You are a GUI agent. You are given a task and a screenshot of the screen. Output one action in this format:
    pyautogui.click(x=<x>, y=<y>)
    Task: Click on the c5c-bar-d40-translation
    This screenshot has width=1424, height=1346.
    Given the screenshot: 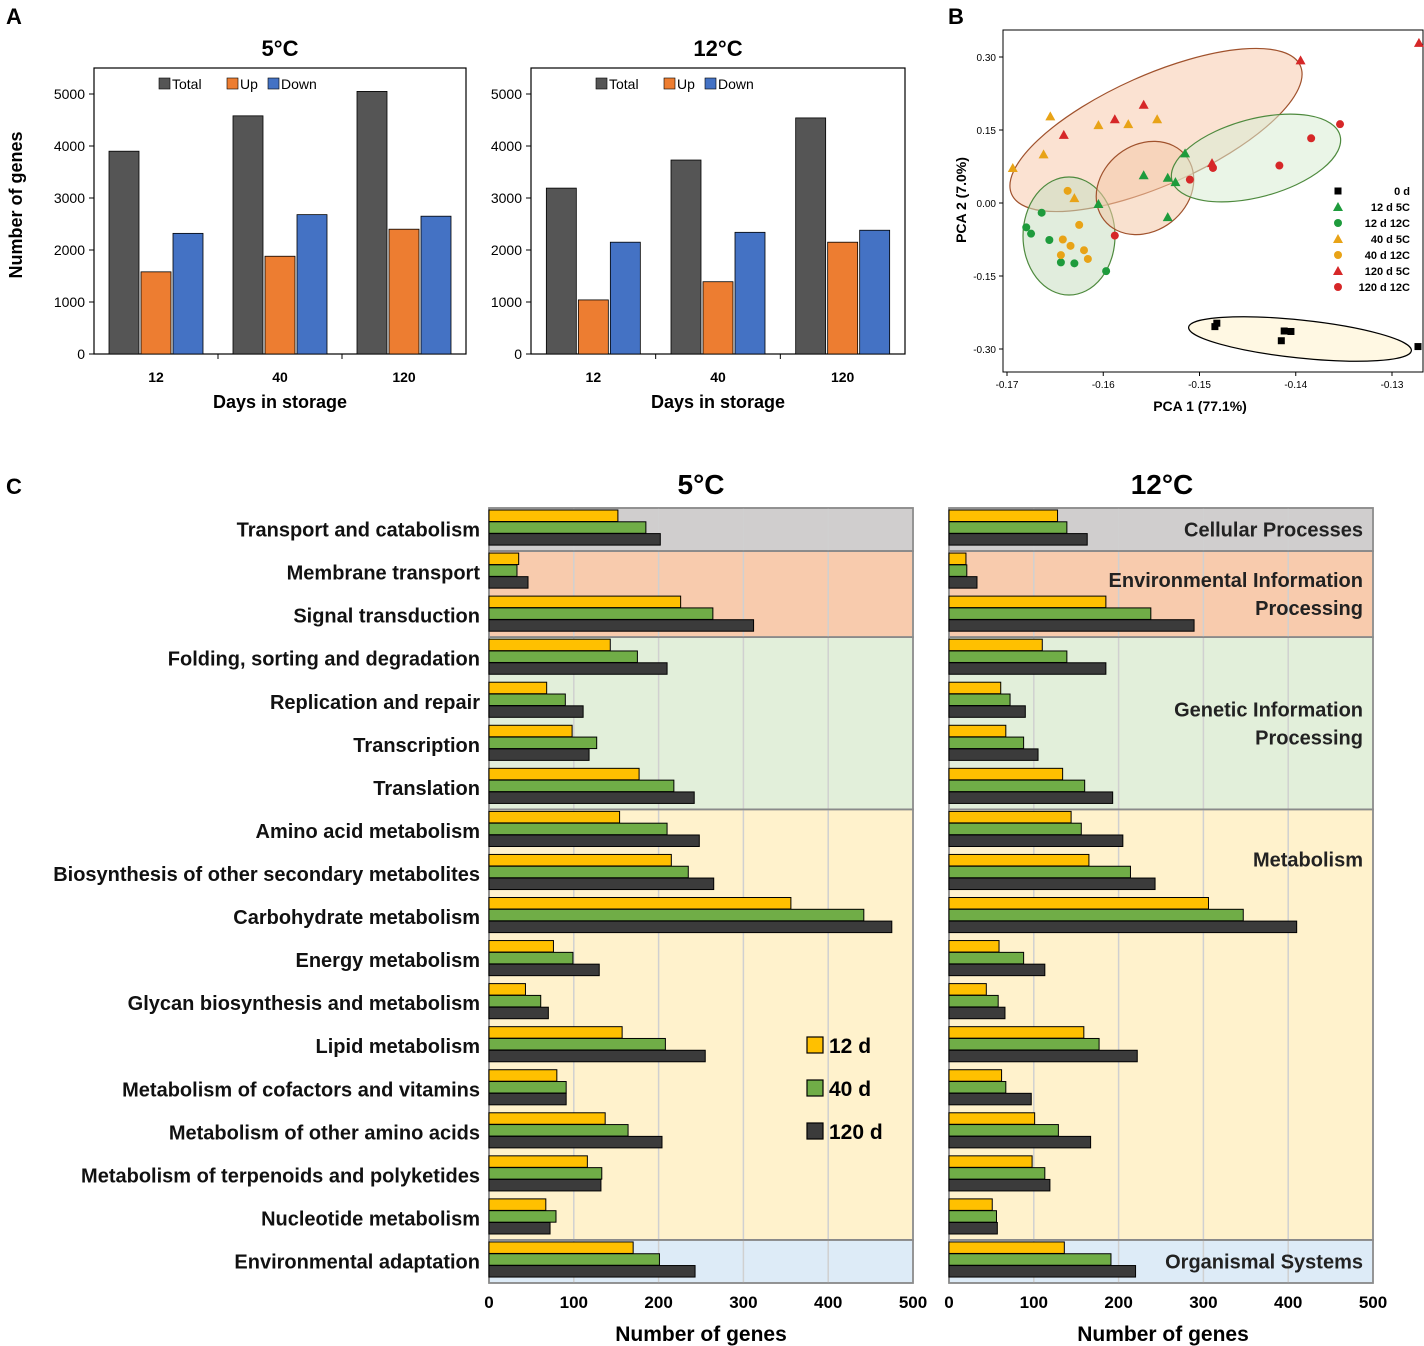 What is the action you would take?
    pyautogui.click(x=581, y=786)
    